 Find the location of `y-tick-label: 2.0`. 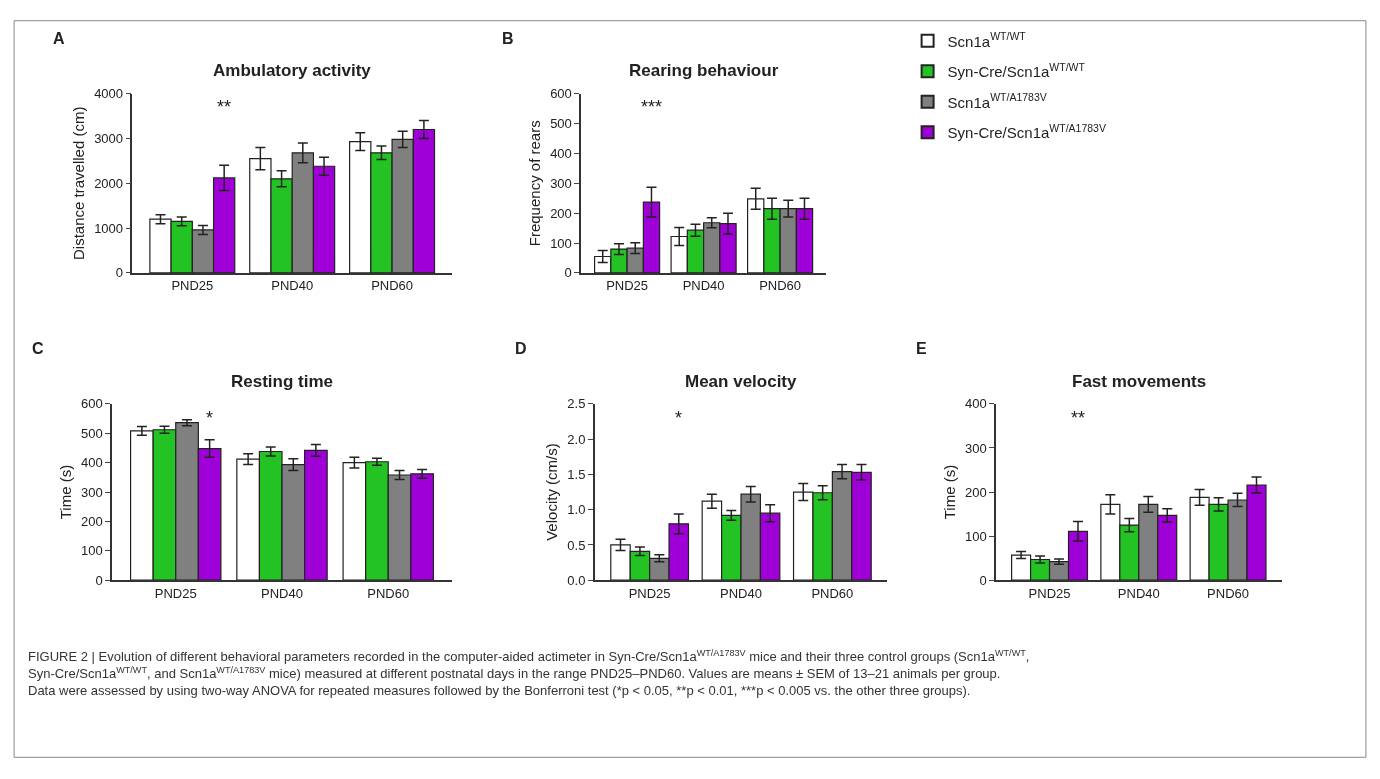

y-tick-label: 2.0 is located at coordinates (576, 439).